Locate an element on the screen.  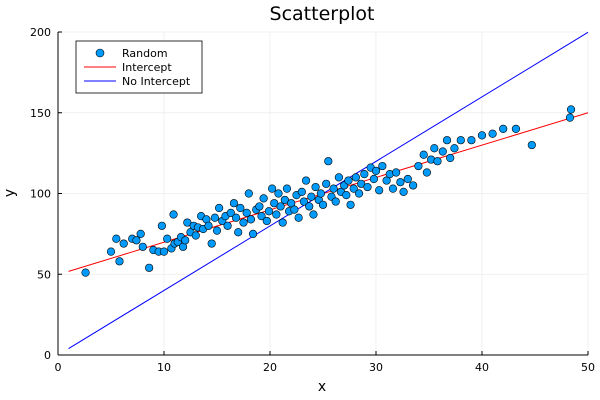
x-tick-label: 0 is located at coordinates (58, 367).